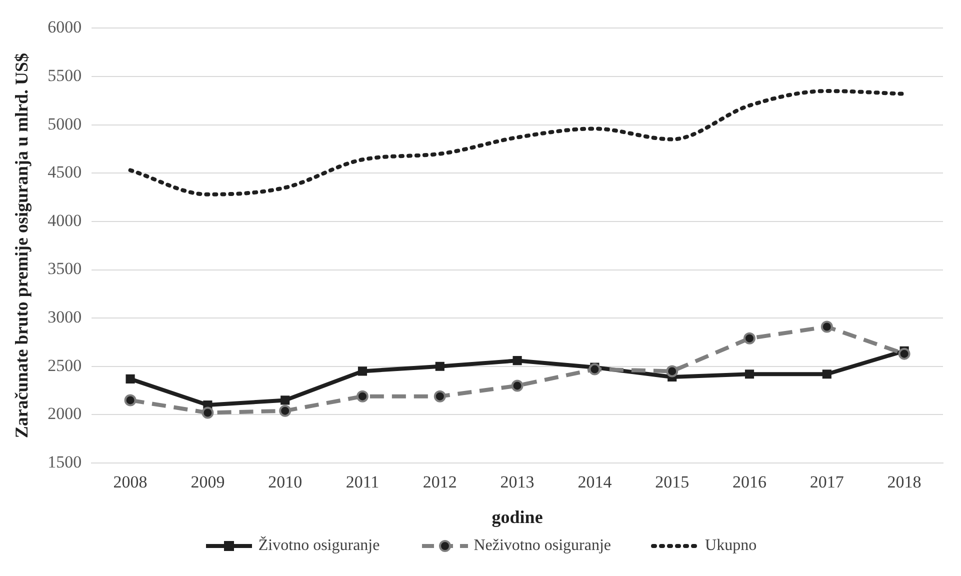 Image resolution: width=961 pixels, height=576 pixels. Describe the element at coordinates (439, 482) in the screenshot. I see `x-tick-label: 2012` at that location.